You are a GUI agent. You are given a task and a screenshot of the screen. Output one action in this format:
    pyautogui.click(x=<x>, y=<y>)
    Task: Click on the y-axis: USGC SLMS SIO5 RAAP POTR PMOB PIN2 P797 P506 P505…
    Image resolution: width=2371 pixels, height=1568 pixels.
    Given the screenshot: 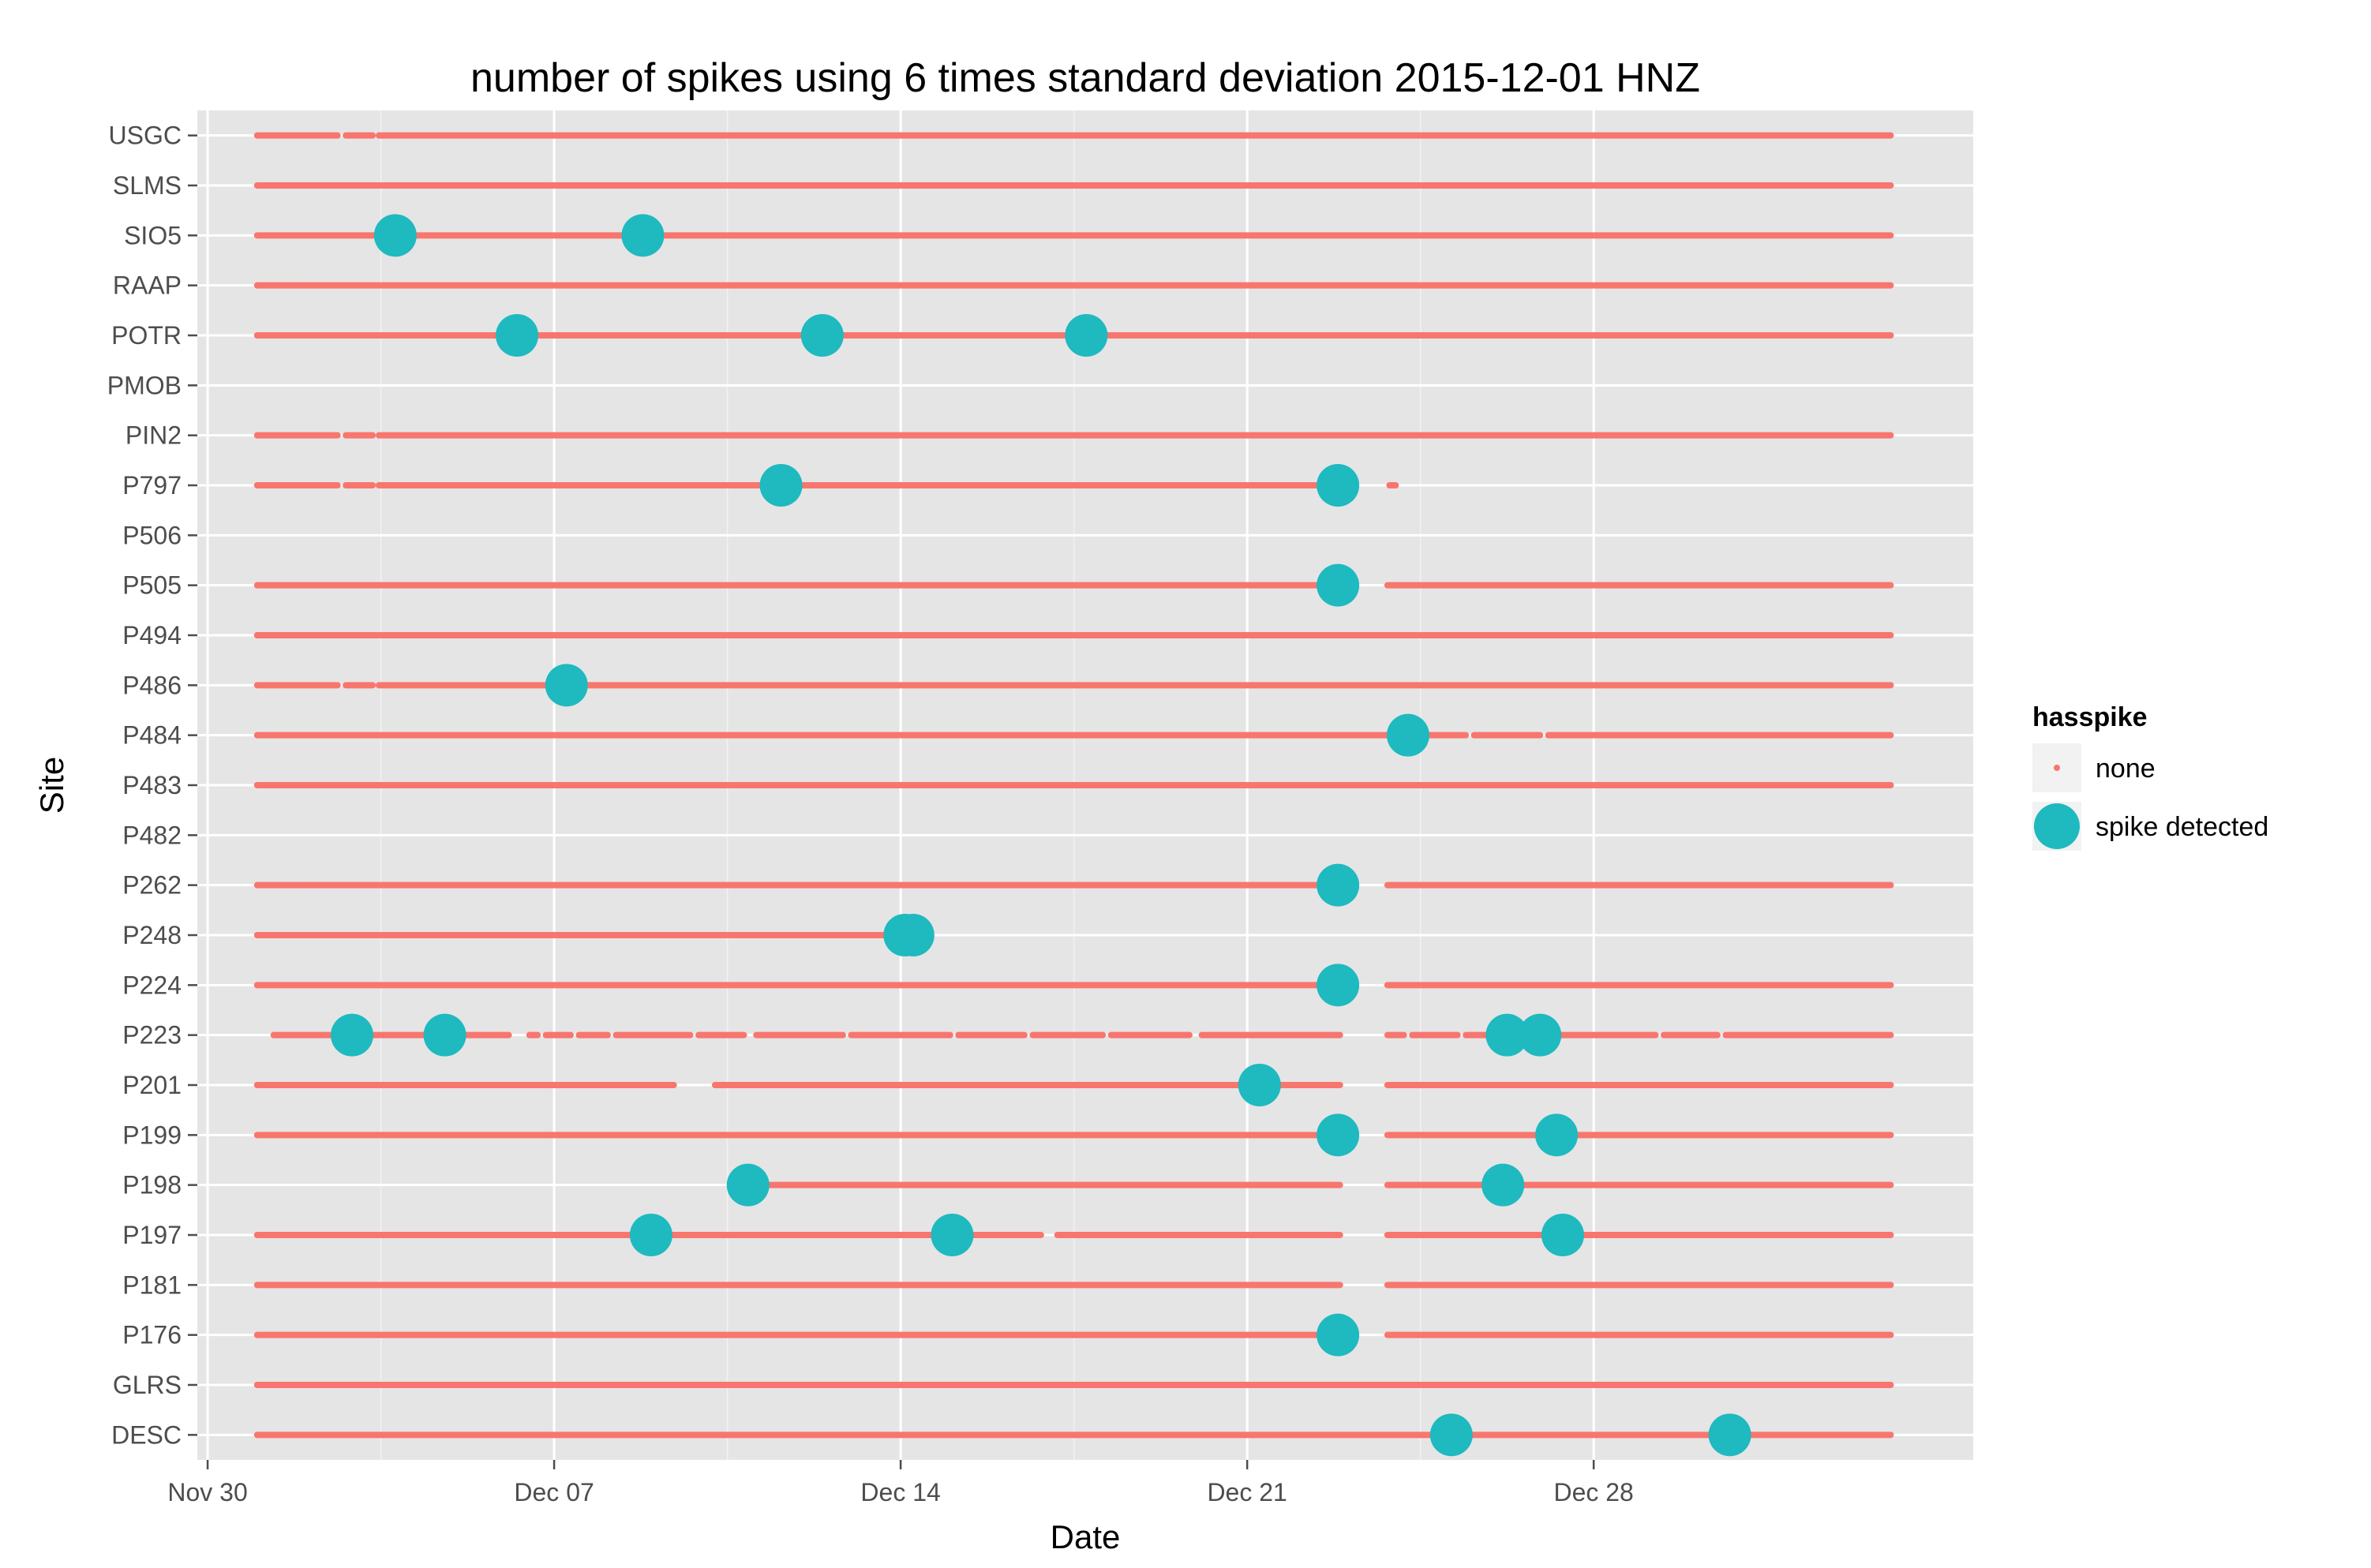 What is the action you would take?
    pyautogui.click(x=152, y=786)
    